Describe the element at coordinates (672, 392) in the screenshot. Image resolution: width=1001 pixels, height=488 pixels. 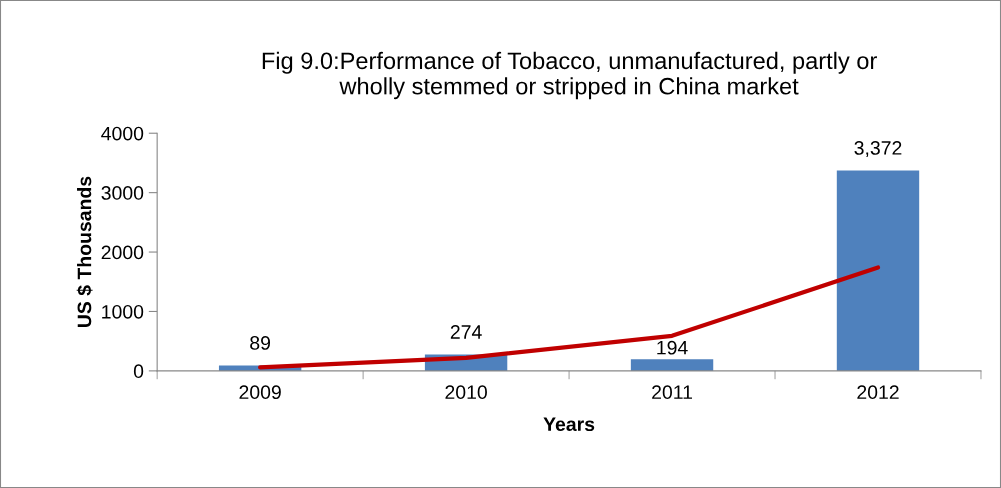
I see `x-tick-label: 2011` at that location.